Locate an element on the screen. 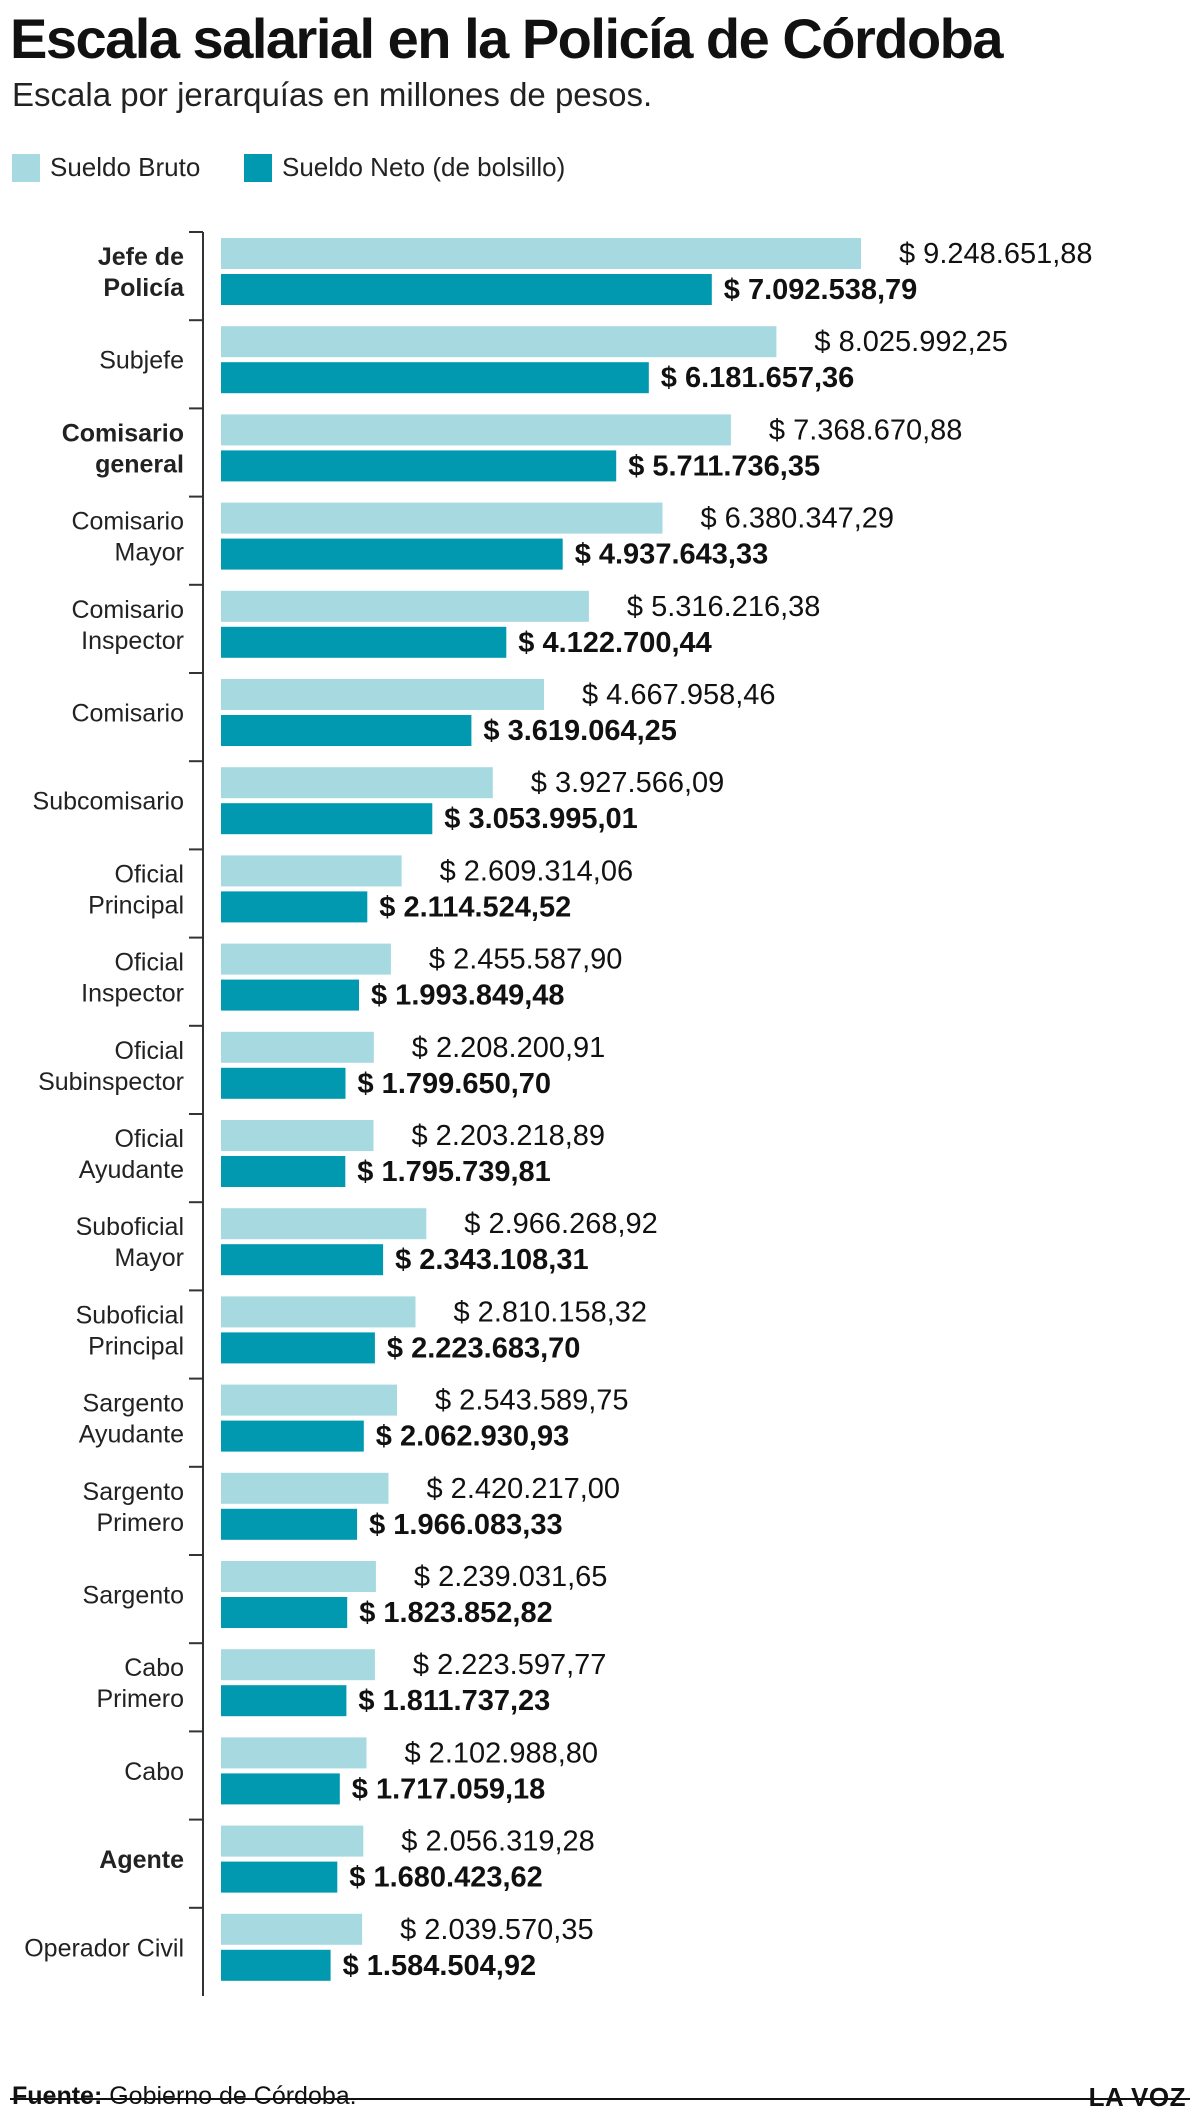 The height and width of the screenshot is (2113, 1200). data-label-bruto: $ 2.543.589,75 is located at coordinates (532, 1401).